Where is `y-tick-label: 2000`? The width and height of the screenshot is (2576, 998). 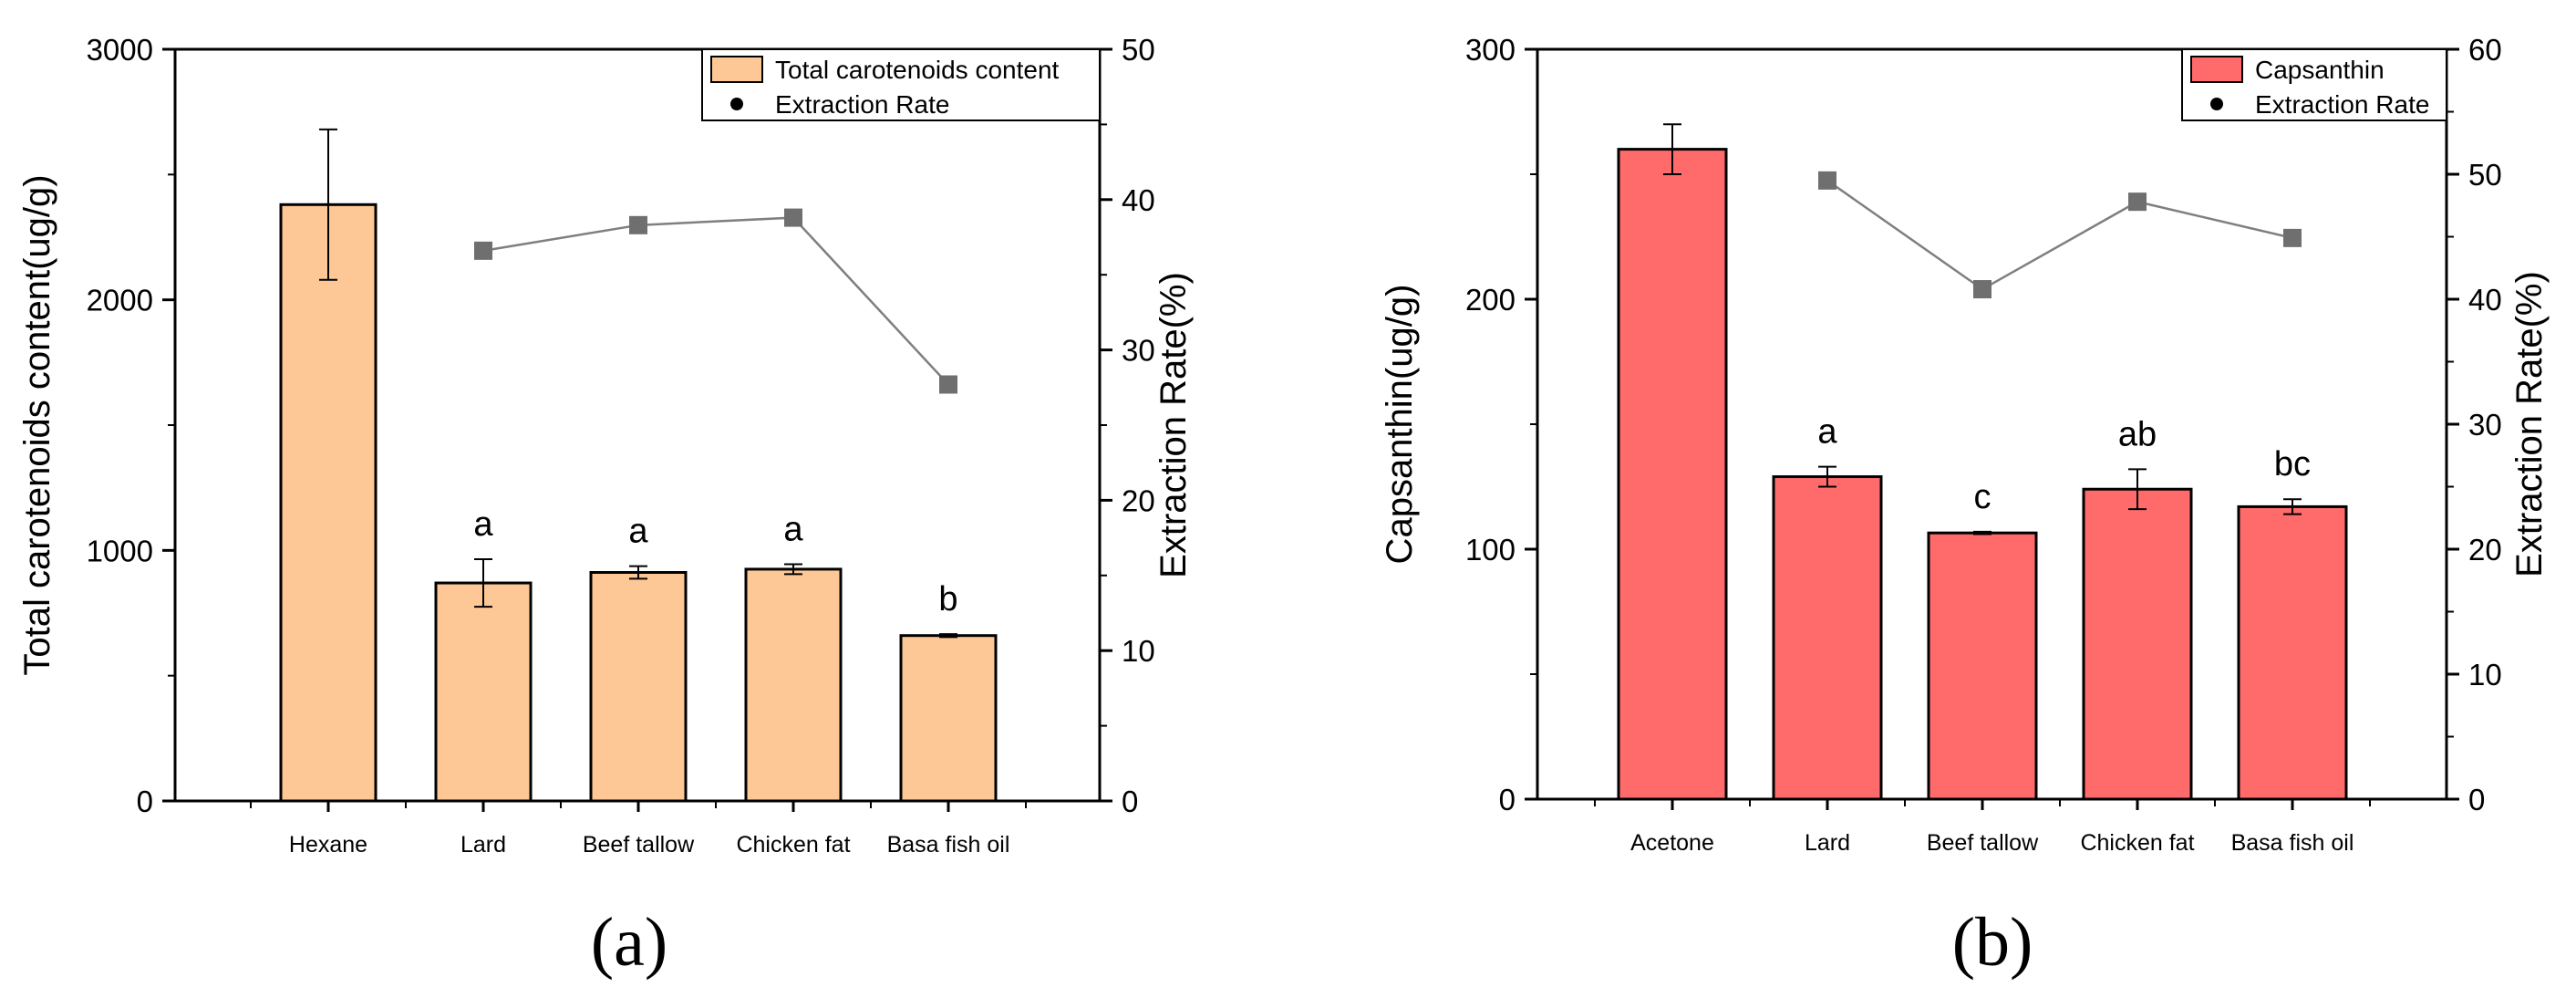 y-tick-label: 2000 is located at coordinates (120, 300).